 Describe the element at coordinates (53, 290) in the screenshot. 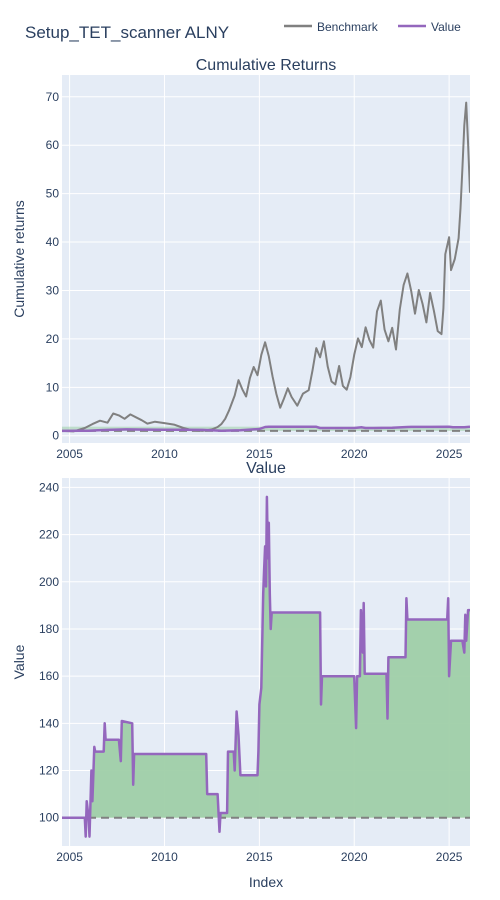

I see `y-tick-label: 30` at that location.